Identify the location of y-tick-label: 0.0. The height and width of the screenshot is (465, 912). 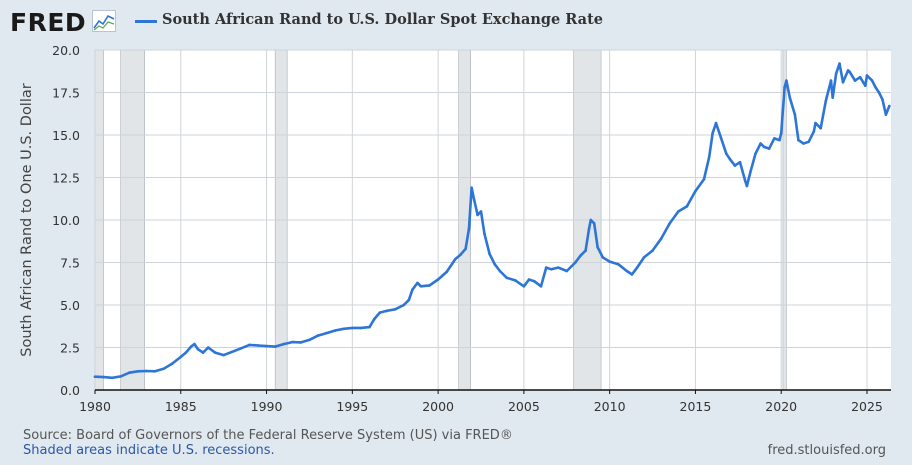
(70, 390).